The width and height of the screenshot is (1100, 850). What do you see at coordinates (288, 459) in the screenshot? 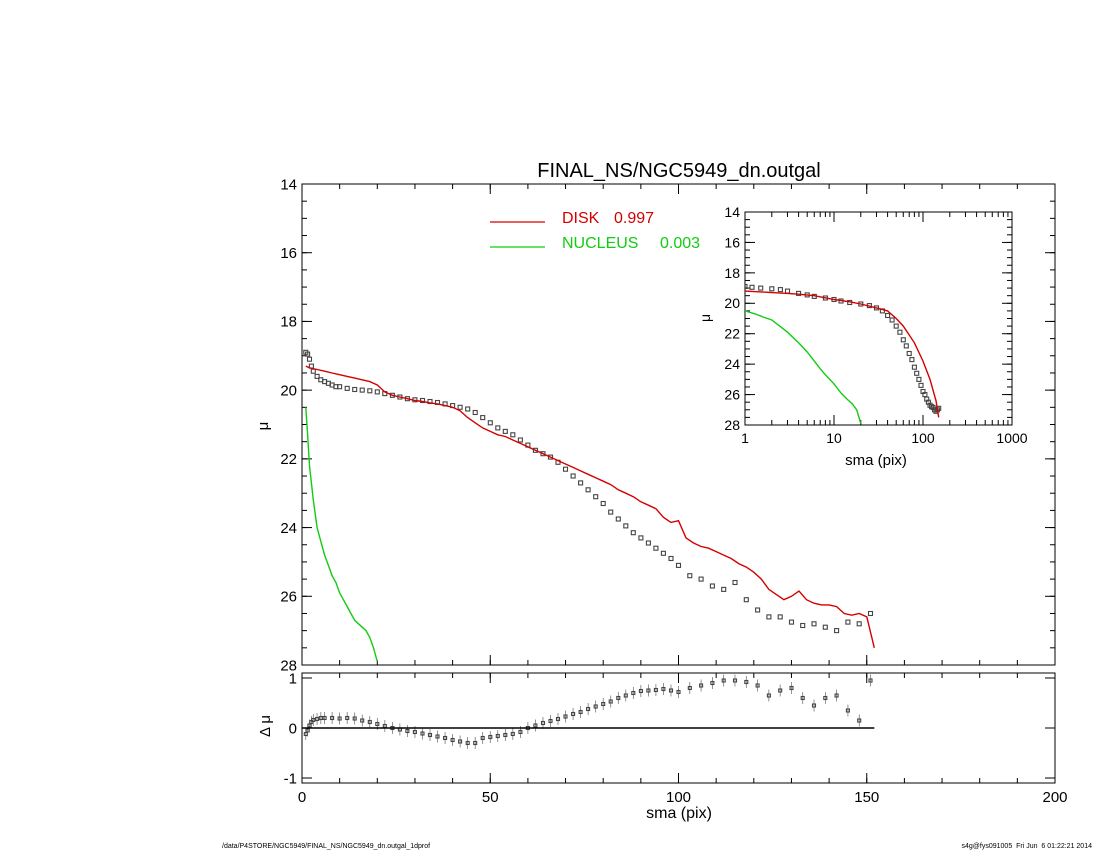
I see `y-tick-label: 22` at bounding box center [288, 459].